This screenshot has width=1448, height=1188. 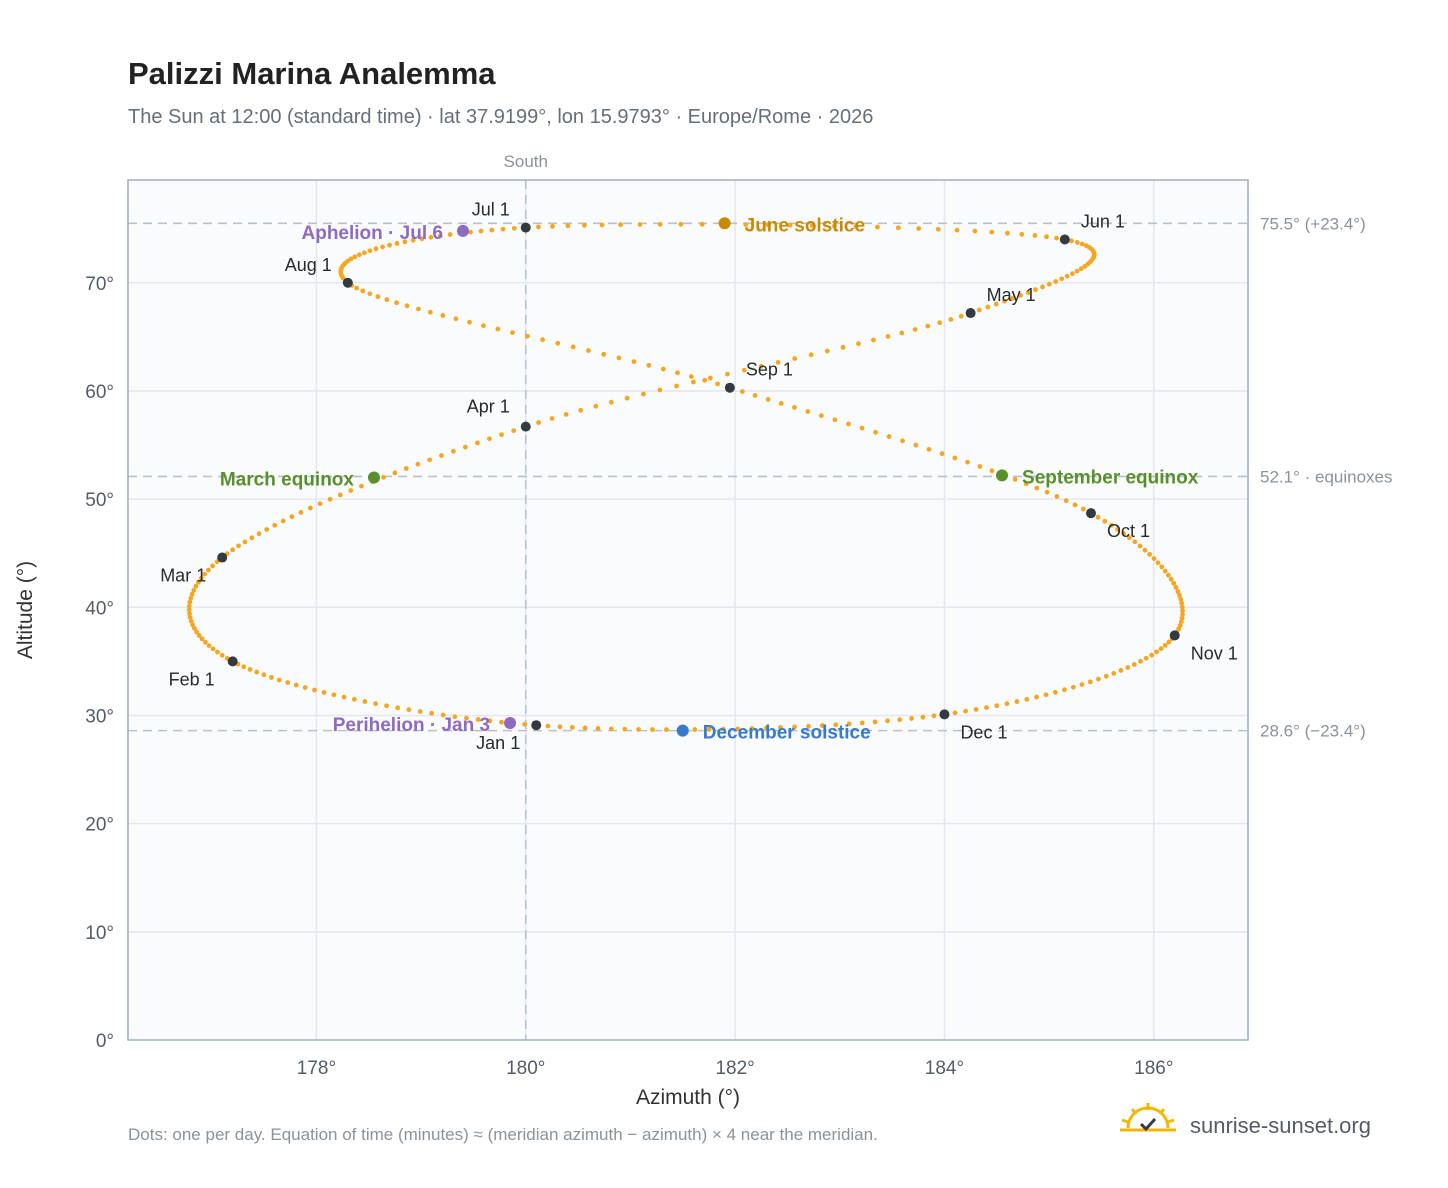 What do you see at coordinates (1153, 1068) in the screenshot?
I see `x-tick-label: 186°` at bounding box center [1153, 1068].